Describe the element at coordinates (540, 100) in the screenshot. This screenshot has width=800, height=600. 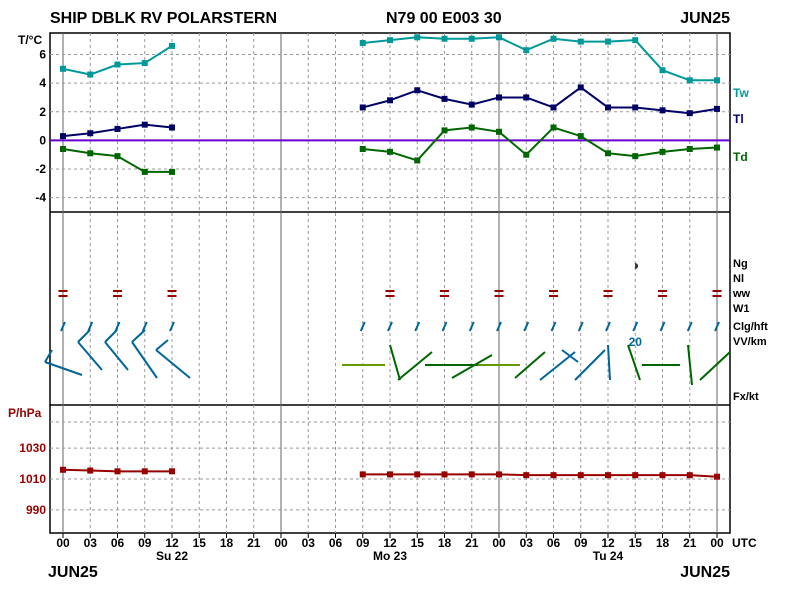
I see `tl-line` at that location.